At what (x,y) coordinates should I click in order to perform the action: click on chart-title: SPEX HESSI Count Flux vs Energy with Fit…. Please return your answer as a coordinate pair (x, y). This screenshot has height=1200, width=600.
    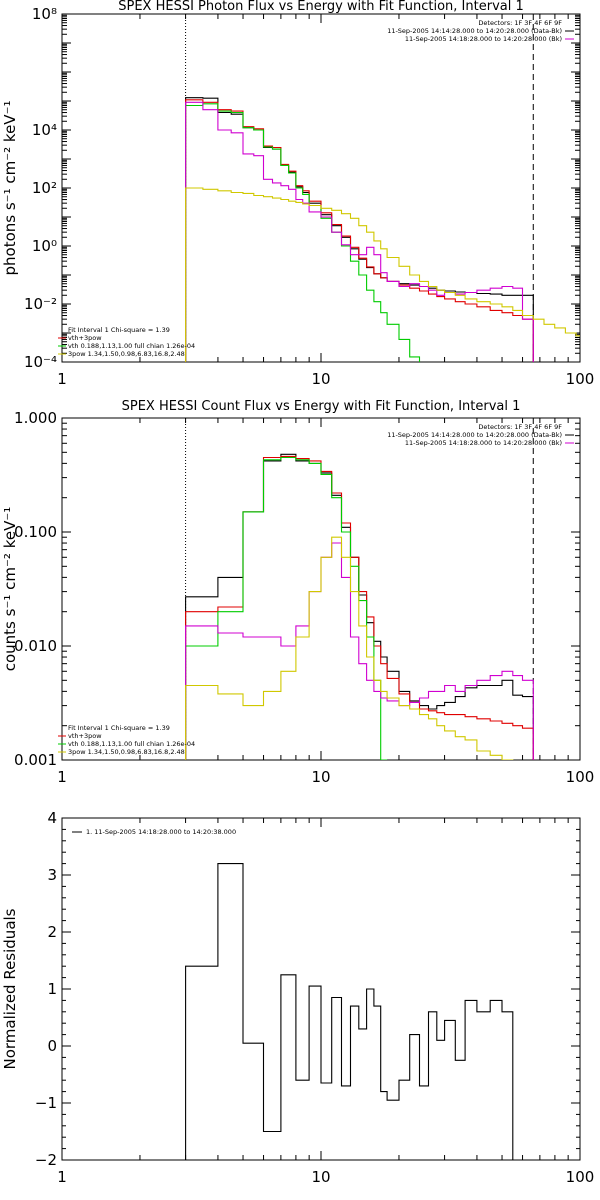
    Looking at the image, I should click on (321, 406).